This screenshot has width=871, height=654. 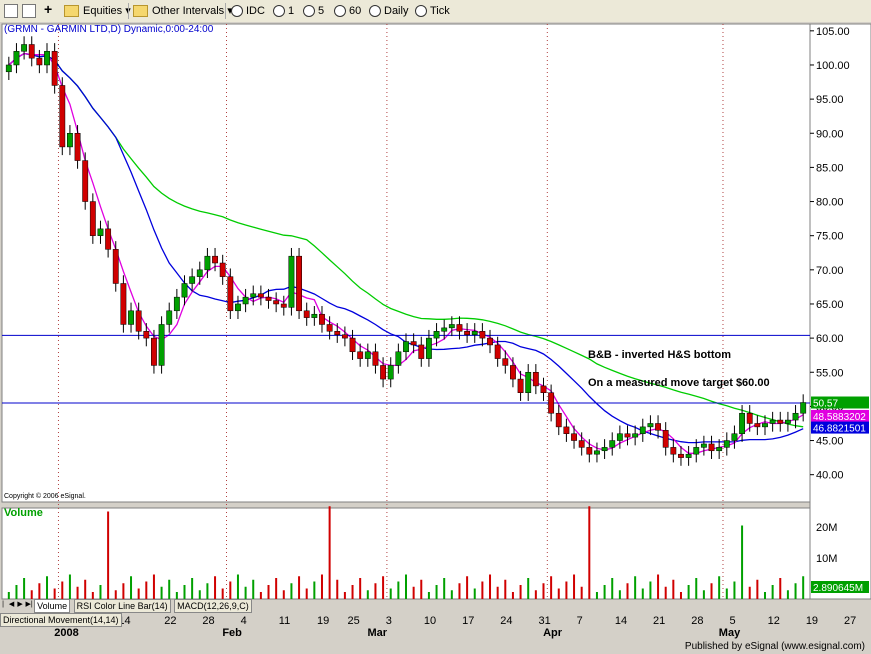 I want to click on toolbar-idc: IDC, so click(x=248, y=11).